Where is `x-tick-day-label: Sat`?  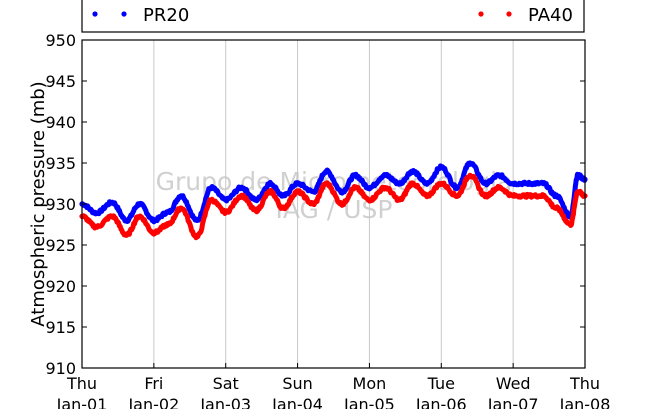
x-tick-day-label: Sat is located at coordinates (226, 383).